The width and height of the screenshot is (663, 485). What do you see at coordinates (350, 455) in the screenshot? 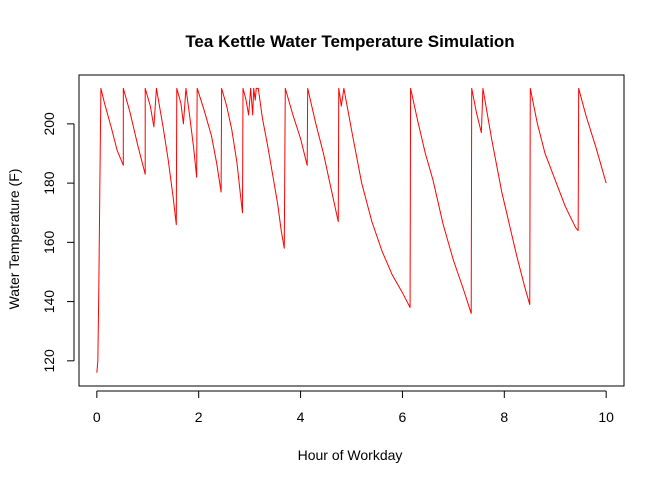
I see `x-axis-label: Hour of Workday` at bounding box center [350, 455].